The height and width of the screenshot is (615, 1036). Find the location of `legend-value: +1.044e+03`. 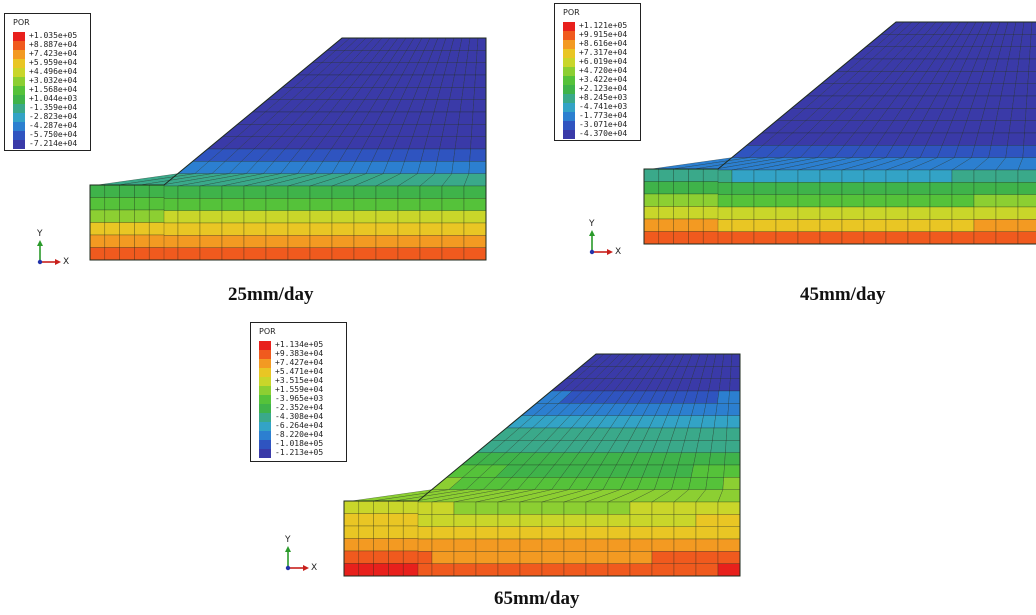

legend-value: +1.044e+03 is located at coordinates (53, 98).